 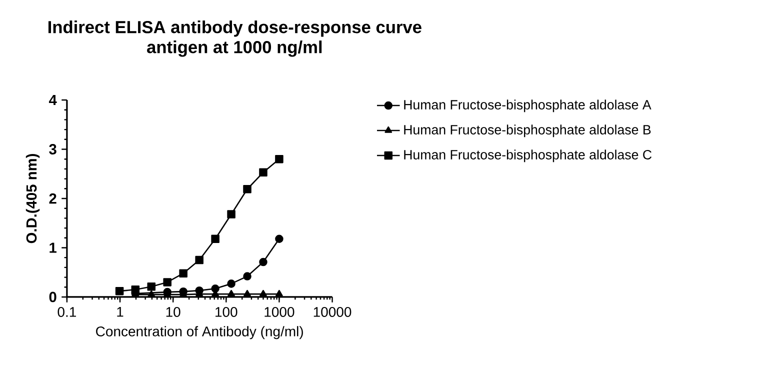 I want to click on x-tick-label: 1000, so click(x=279, y=312).